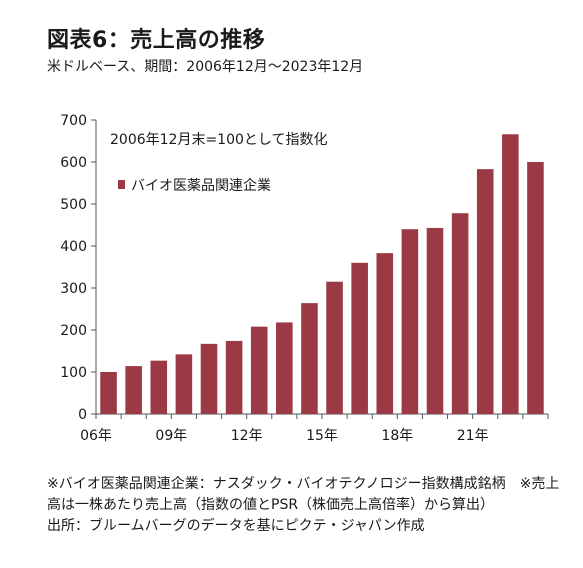 The width and height of the screenshot is (583, 568). Describe the element at coordinates (159, 387) in the screenshot. I see `bar-2008` at that location.